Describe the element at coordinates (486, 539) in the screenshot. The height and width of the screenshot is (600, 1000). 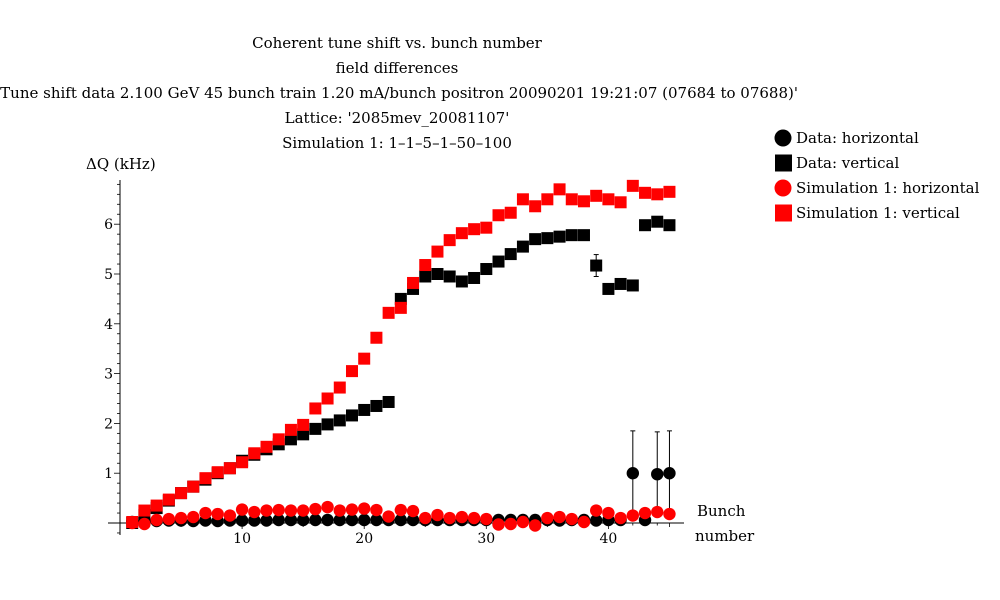
I see `x-tick-label: 30` at that location.